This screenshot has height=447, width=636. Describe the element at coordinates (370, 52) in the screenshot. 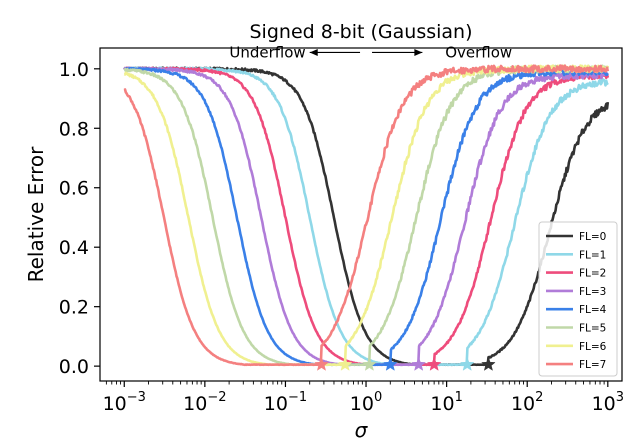

I see `annotations: Underflow Overflow` at that location.